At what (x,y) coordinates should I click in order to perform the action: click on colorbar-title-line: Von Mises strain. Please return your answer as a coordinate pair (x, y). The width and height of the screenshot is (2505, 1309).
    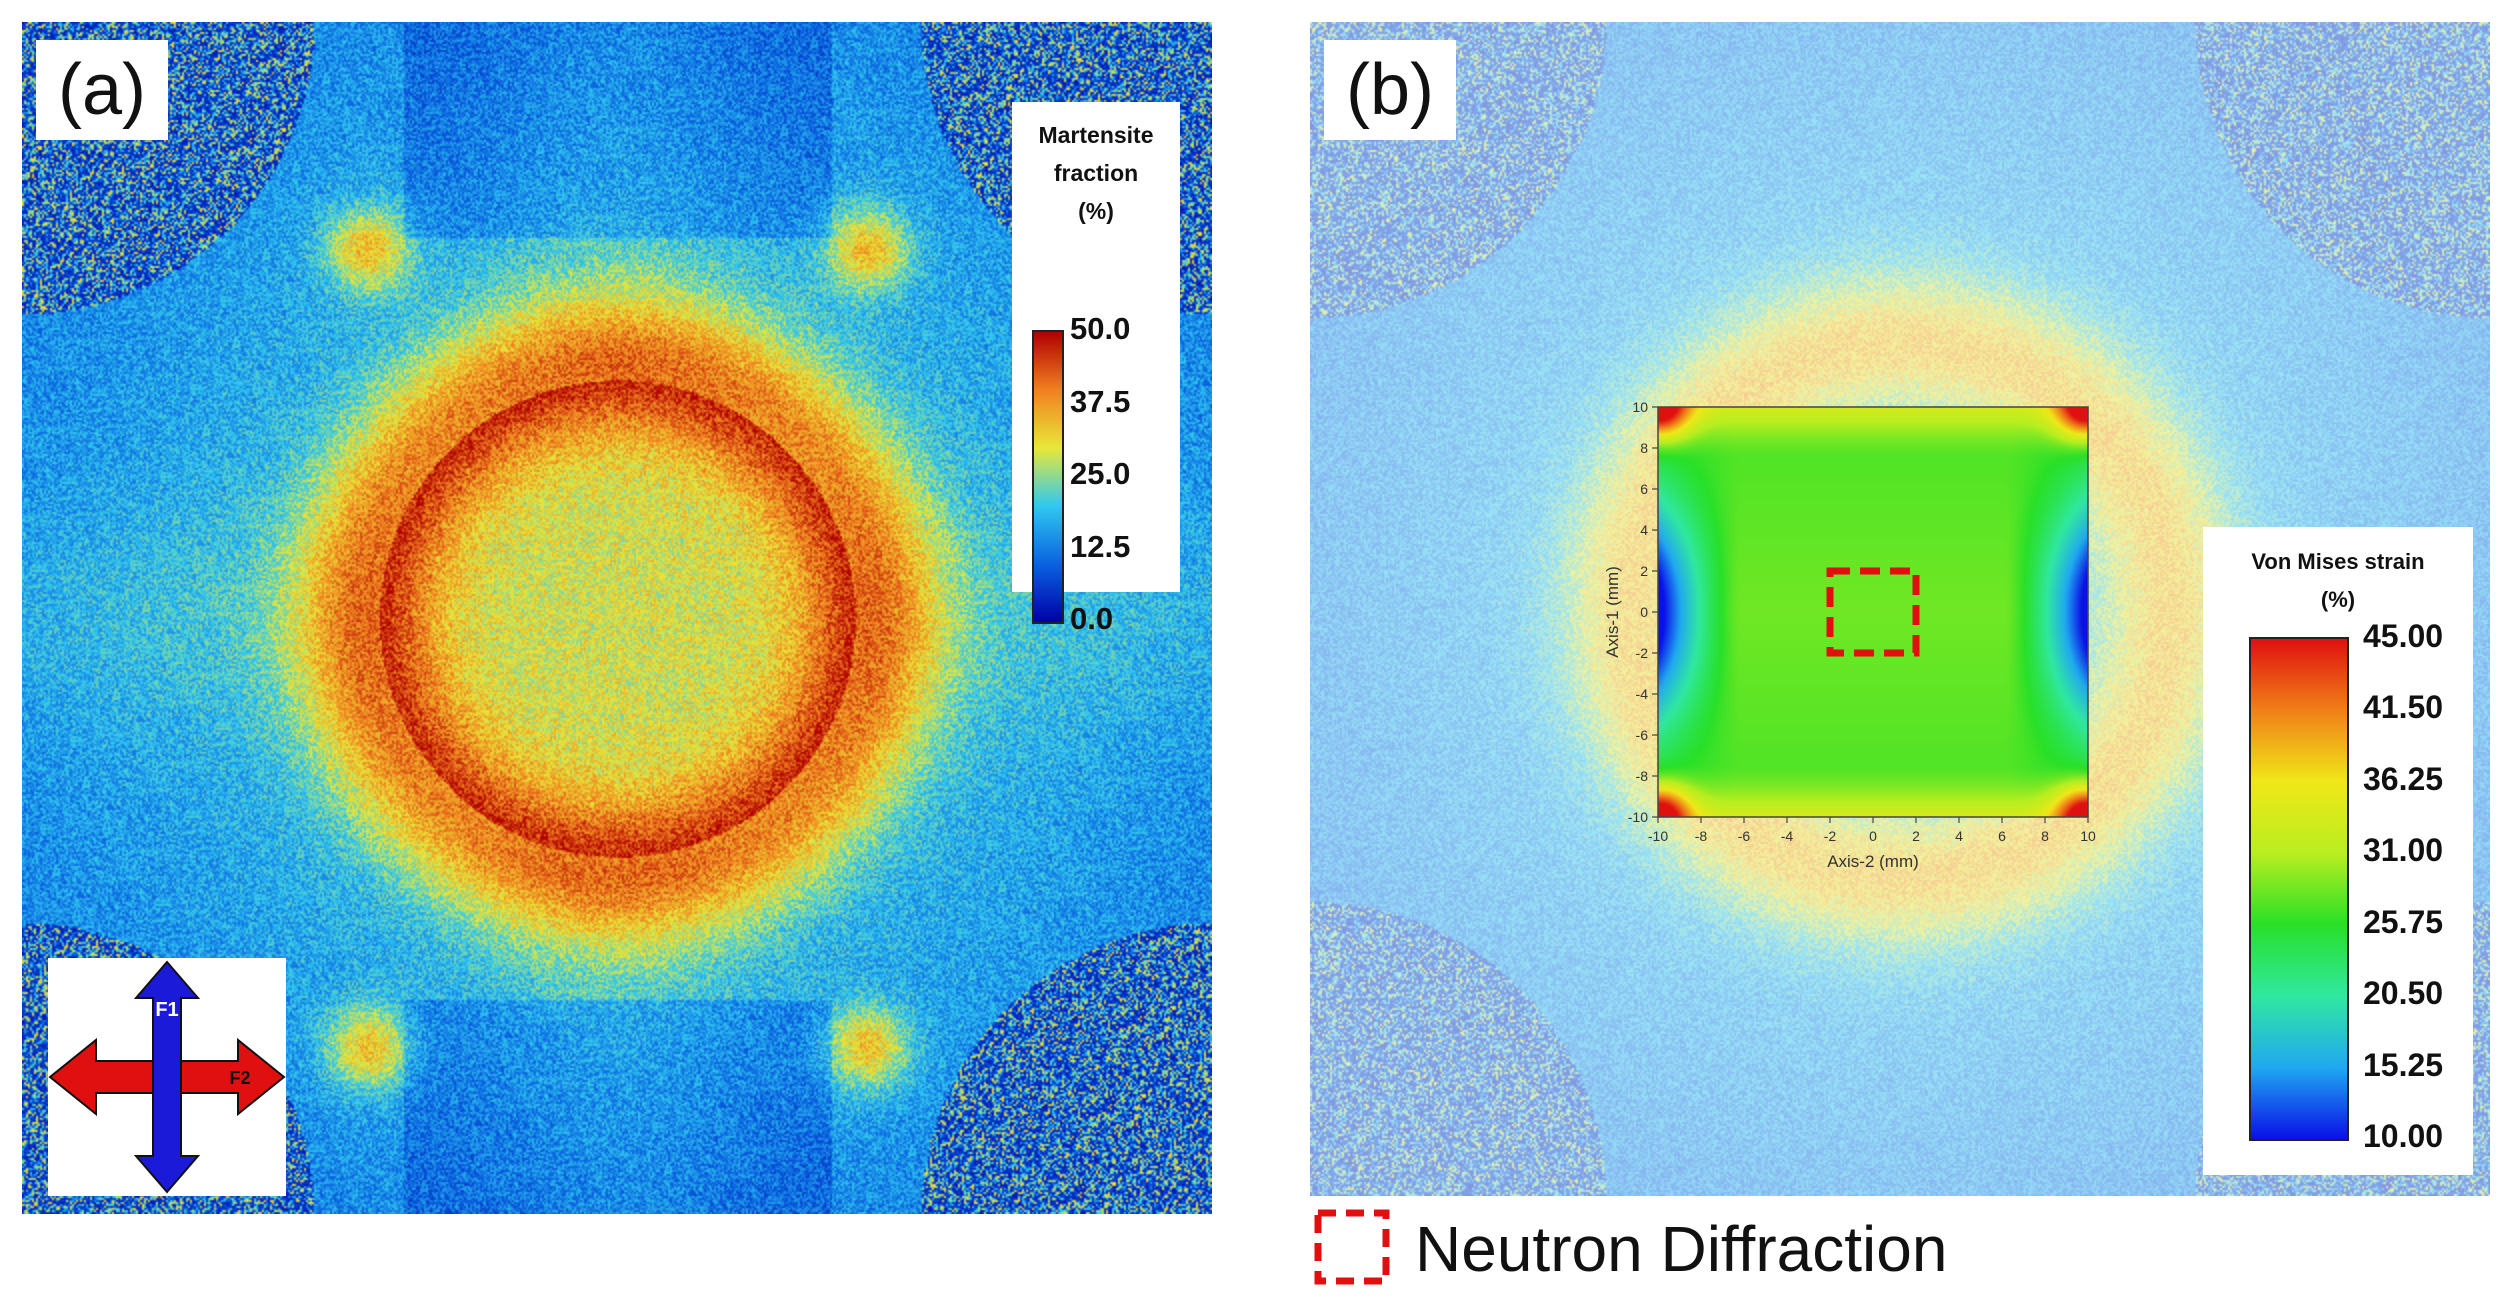
    Looking at the image, I should click on (2338, 561).